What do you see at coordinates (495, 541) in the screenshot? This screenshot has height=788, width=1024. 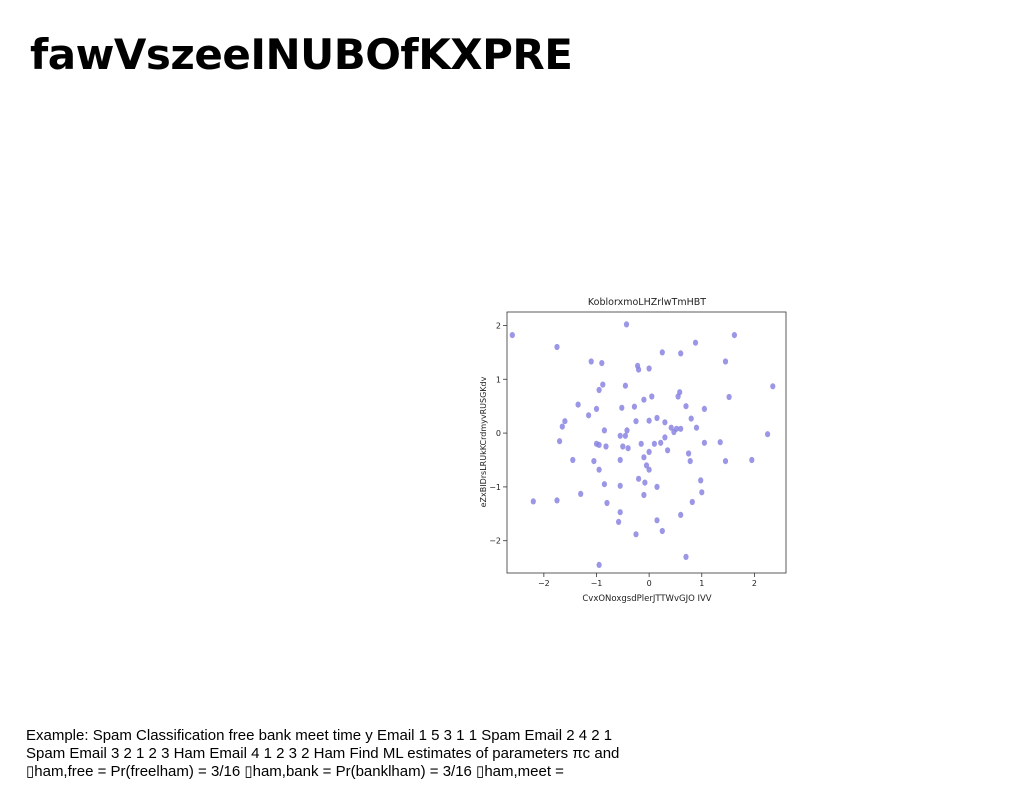 I see `y-tick-label: −2` at bounding box center [495, 541].